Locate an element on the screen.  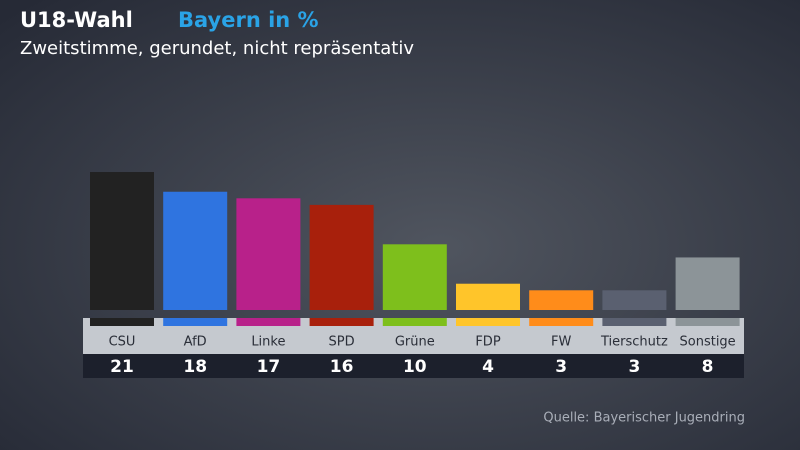
value-band is located at coordinates (413, 366).